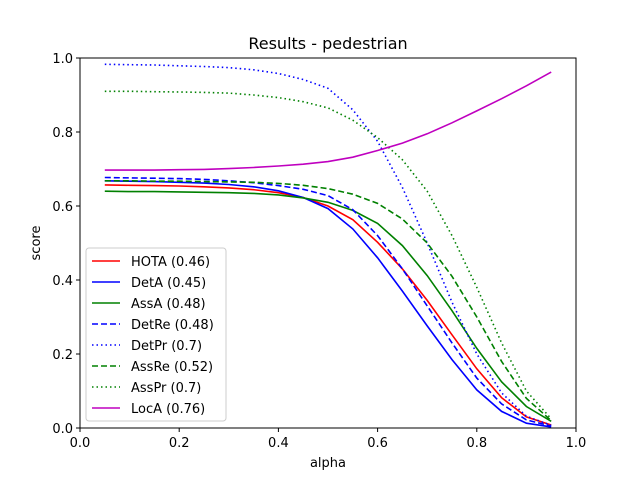 The height and width of the screenshot is (480, 640). I want to click on x-tick-label: 0.2, so click(179, 443).